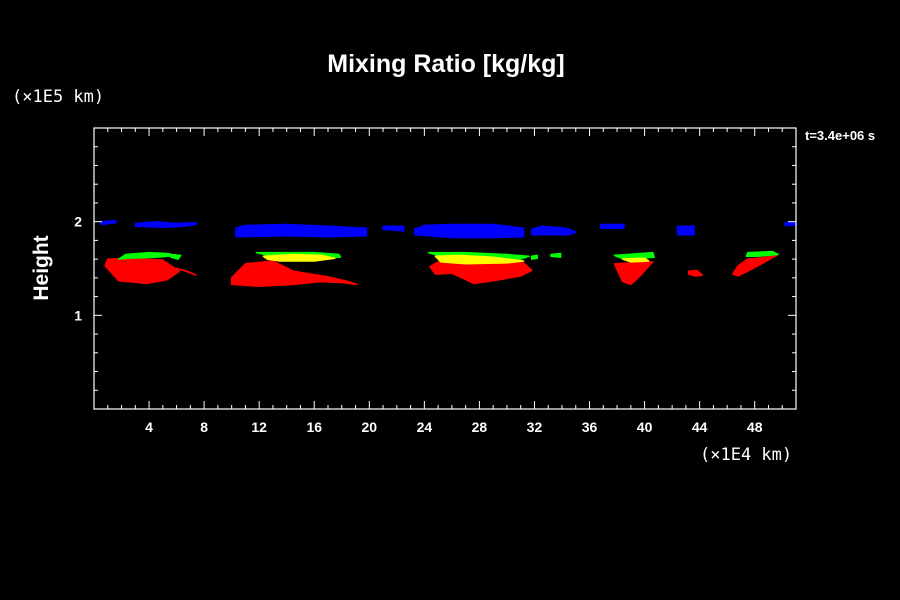  What do you see at coordinates (645, 427) in the screenshot?
I see `x-tick-label: 40` at bounding box center [645, 427].